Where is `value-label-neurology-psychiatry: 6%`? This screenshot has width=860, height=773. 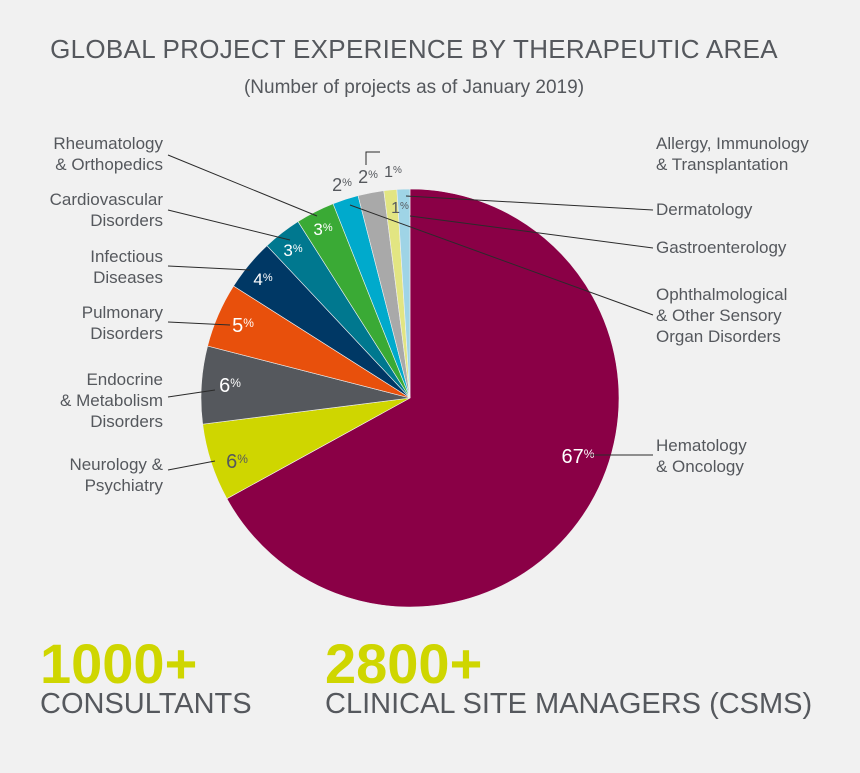 value-label-neurology-psychiatry: 6% is located at coordinates (237, 462).